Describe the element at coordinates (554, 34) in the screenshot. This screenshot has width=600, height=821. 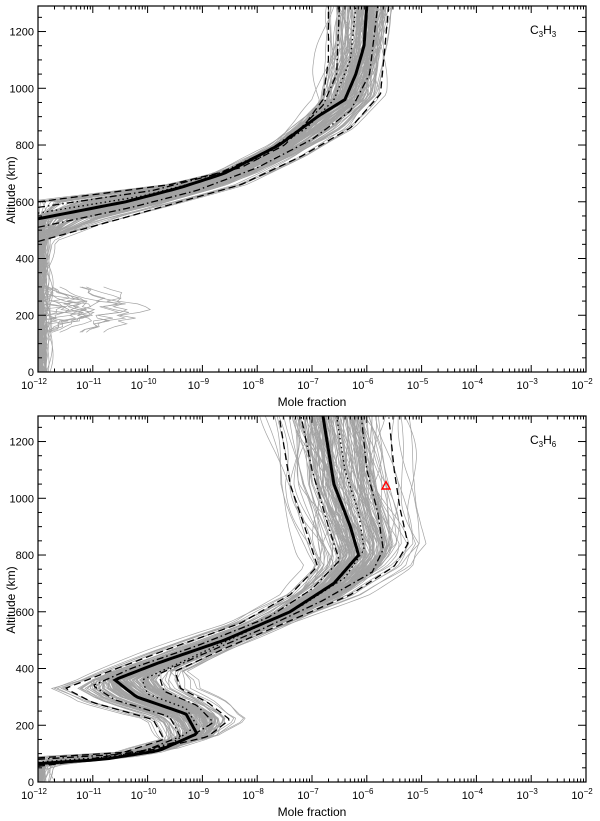
I see `species-label-sub2: 3` at that location.